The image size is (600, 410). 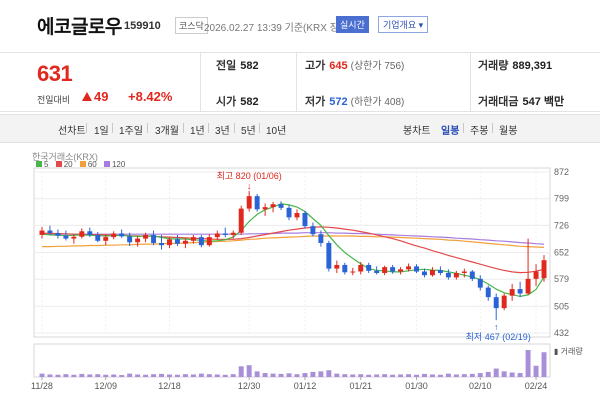 What do you see at coordinates (118, 164) in the screenshot?
I see `legend-label: 120` at bounding box center [118, 164].